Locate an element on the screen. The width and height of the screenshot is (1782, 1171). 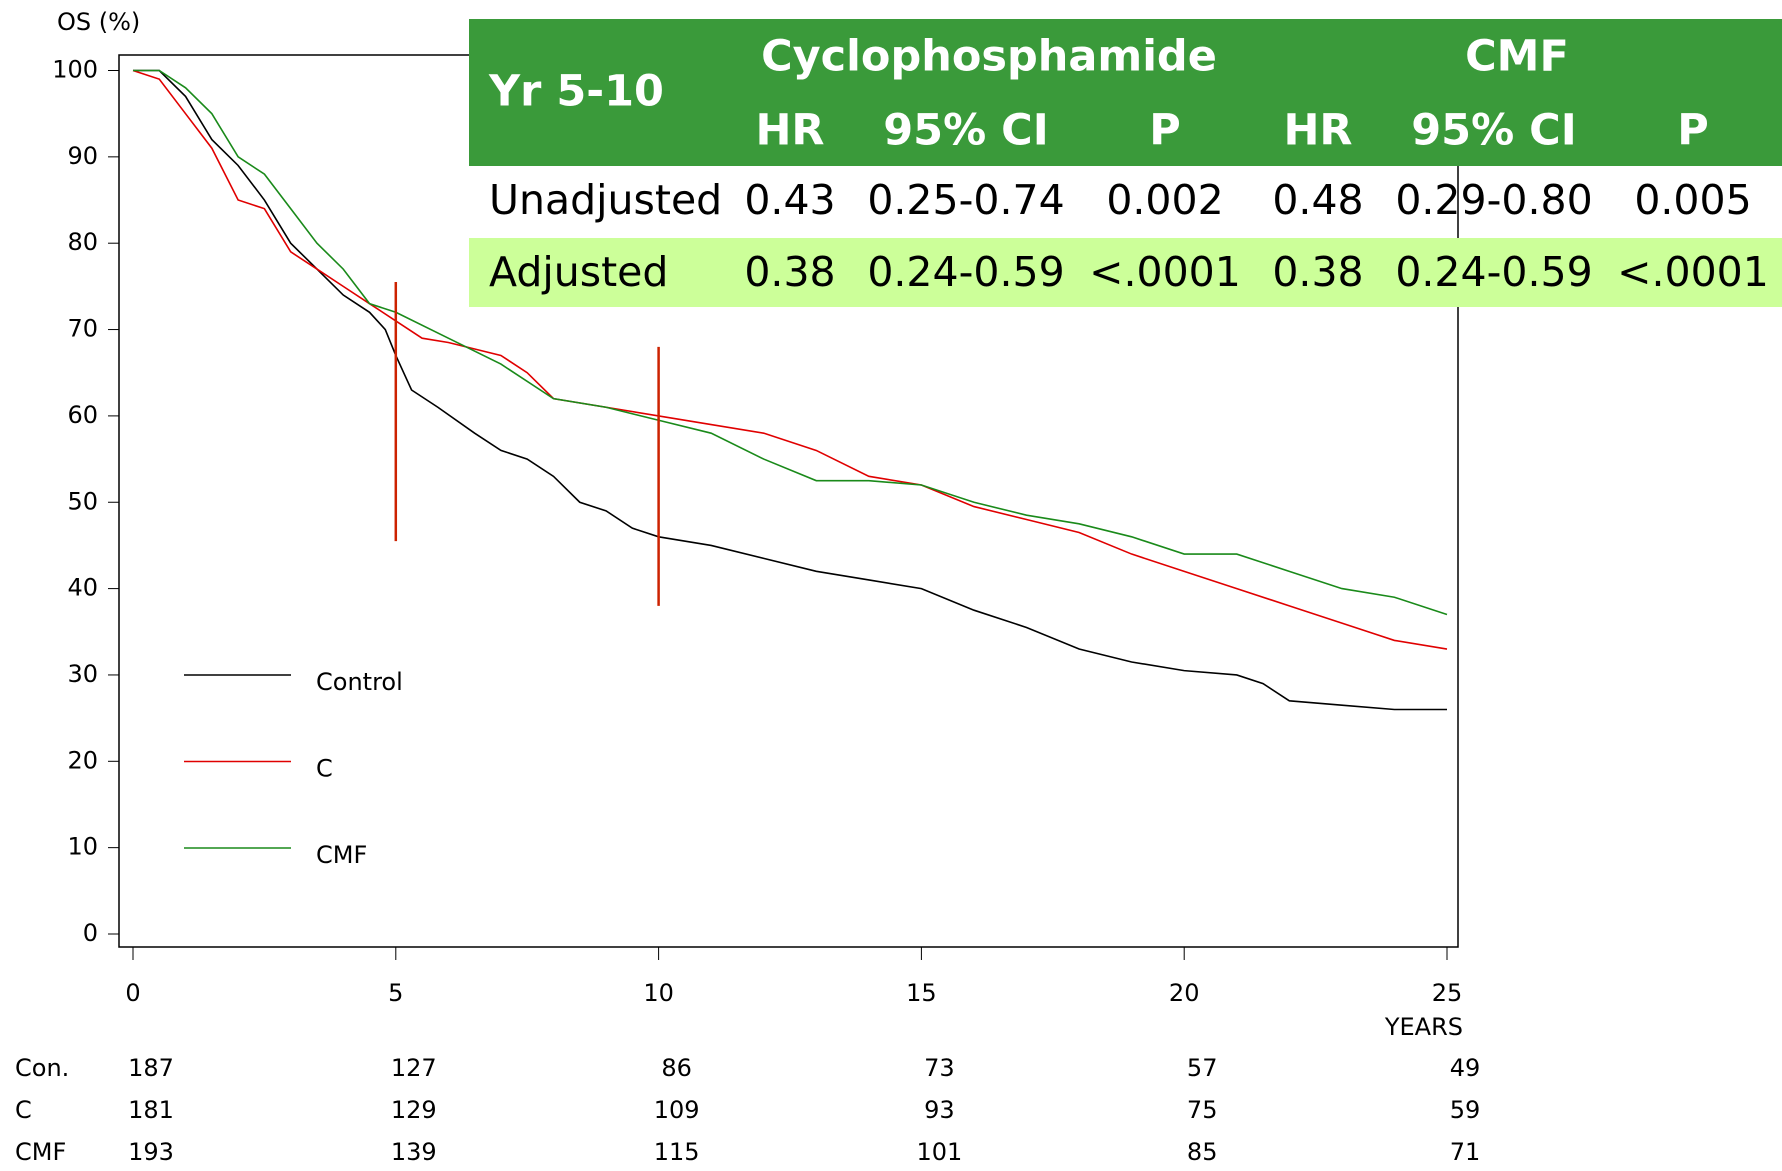
y-tick-label: 100 is located at coordinates (75, 70).